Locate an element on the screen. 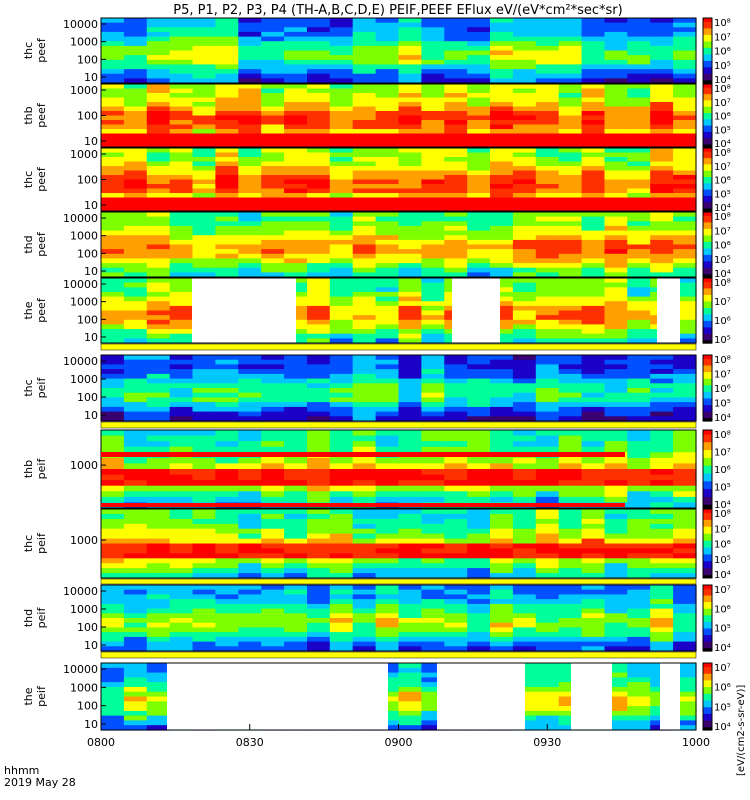 This screenshot has width=750, height=800. panel-label-product: peif is located at coordinates (41, 618).